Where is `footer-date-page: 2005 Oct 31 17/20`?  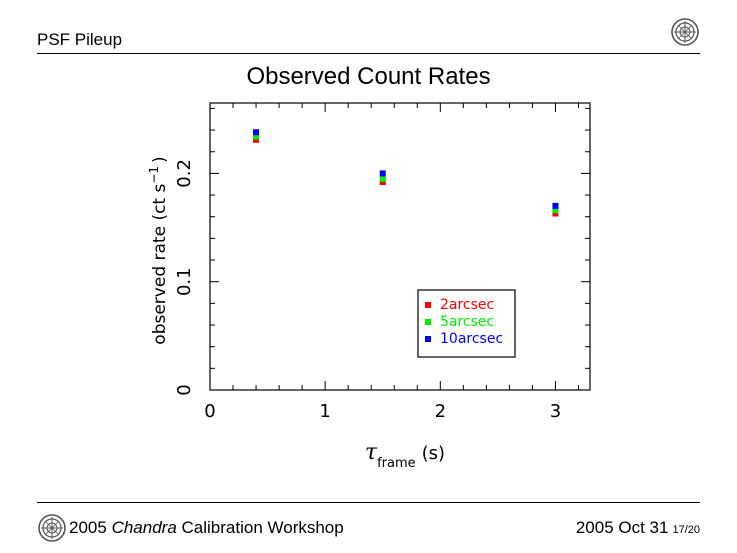
footer-date-page: 2005 Oct 31 17/20 is located at coordinates (638, 528).